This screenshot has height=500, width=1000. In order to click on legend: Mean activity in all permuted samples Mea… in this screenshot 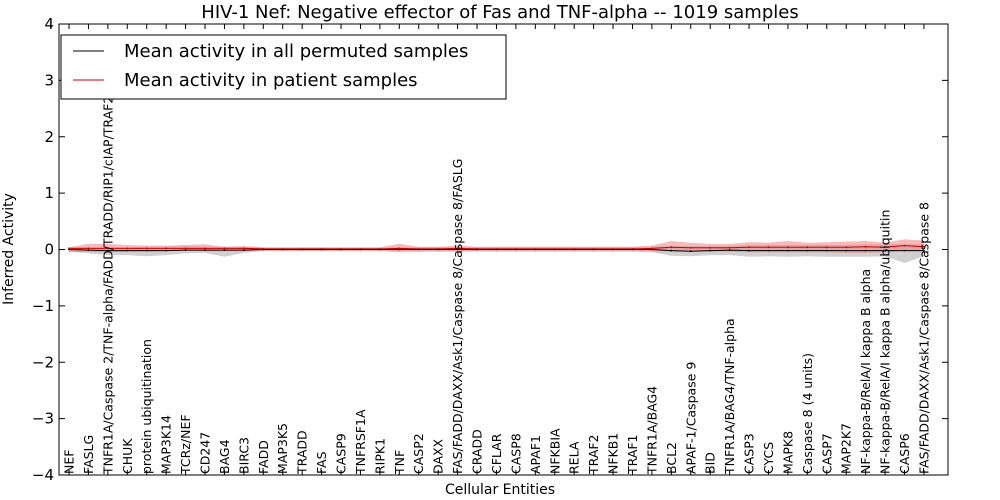, I will do `click(283, 67)`.